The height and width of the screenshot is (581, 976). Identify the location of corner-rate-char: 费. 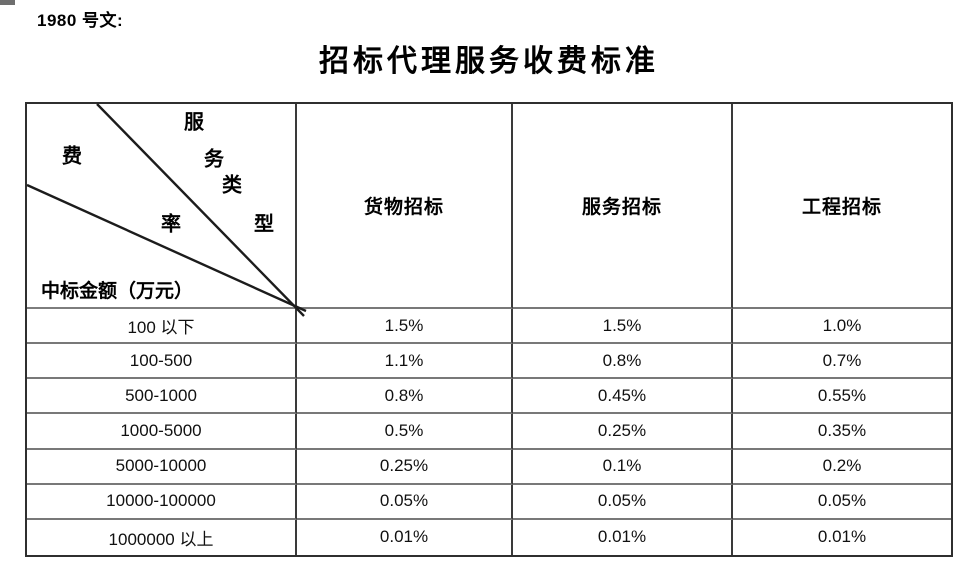
(72, 156).